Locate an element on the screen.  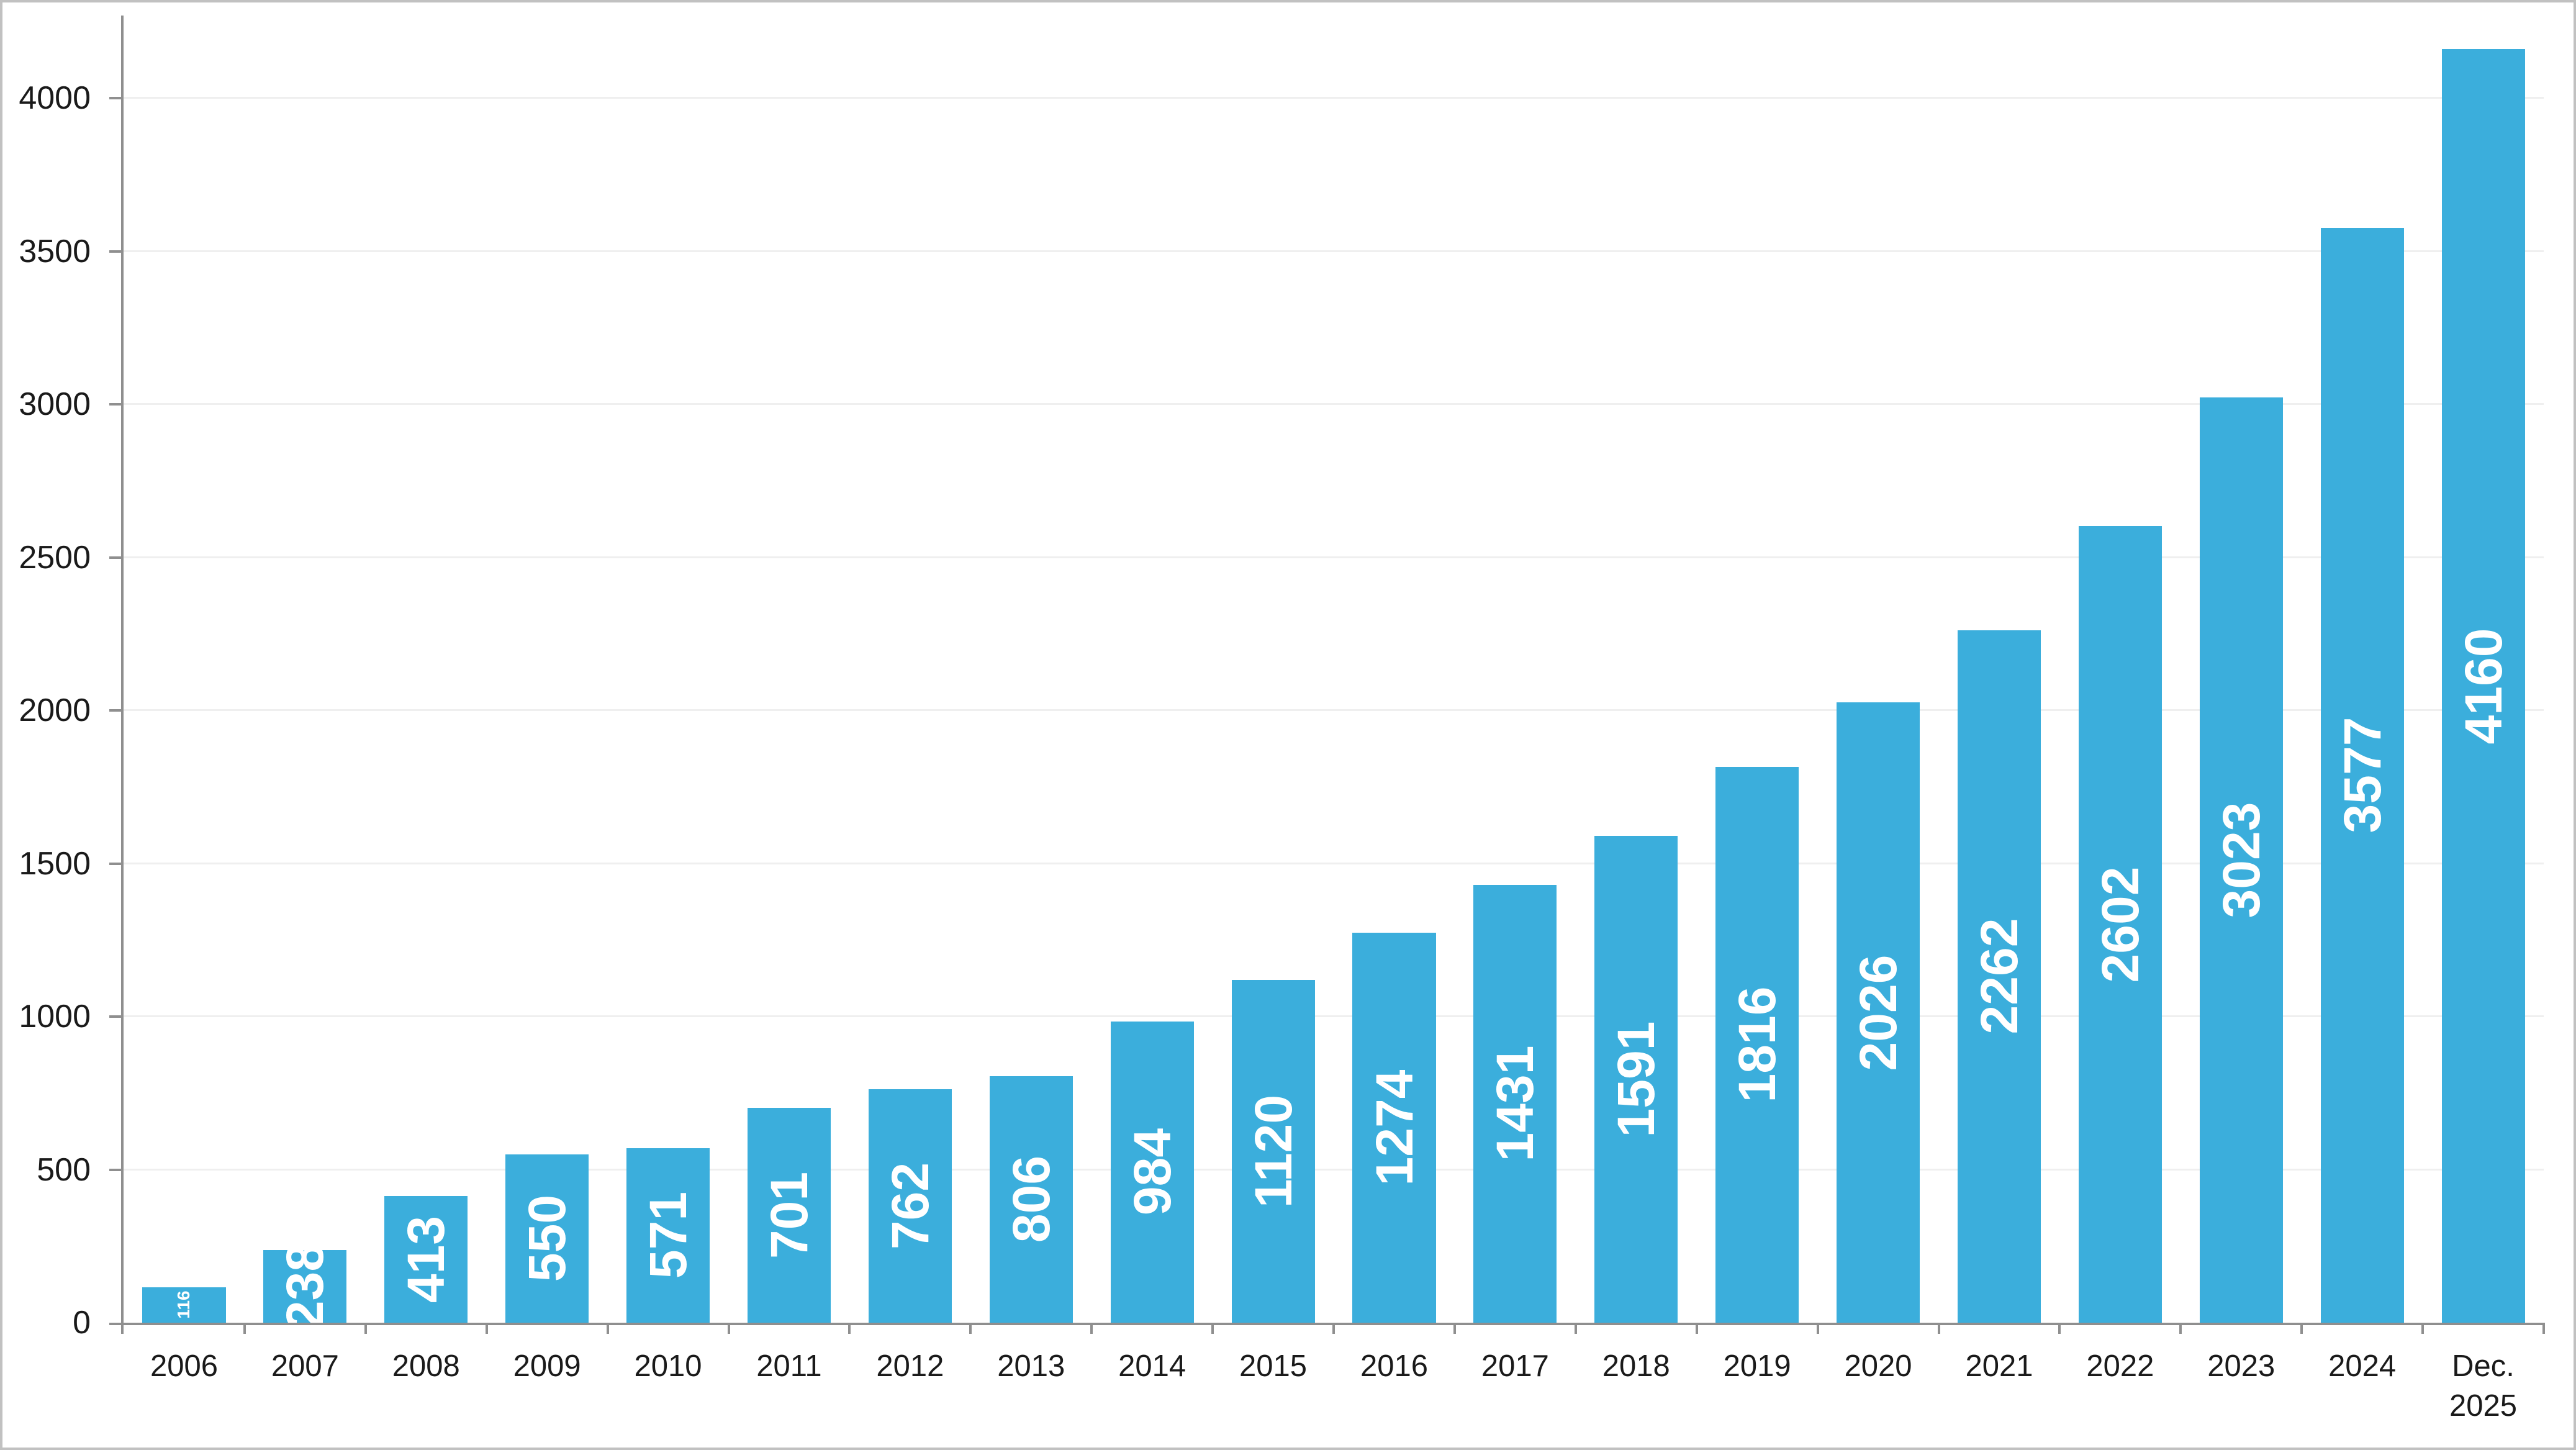
bar-2015: 1120 is located at coordinates (1273, 1151).